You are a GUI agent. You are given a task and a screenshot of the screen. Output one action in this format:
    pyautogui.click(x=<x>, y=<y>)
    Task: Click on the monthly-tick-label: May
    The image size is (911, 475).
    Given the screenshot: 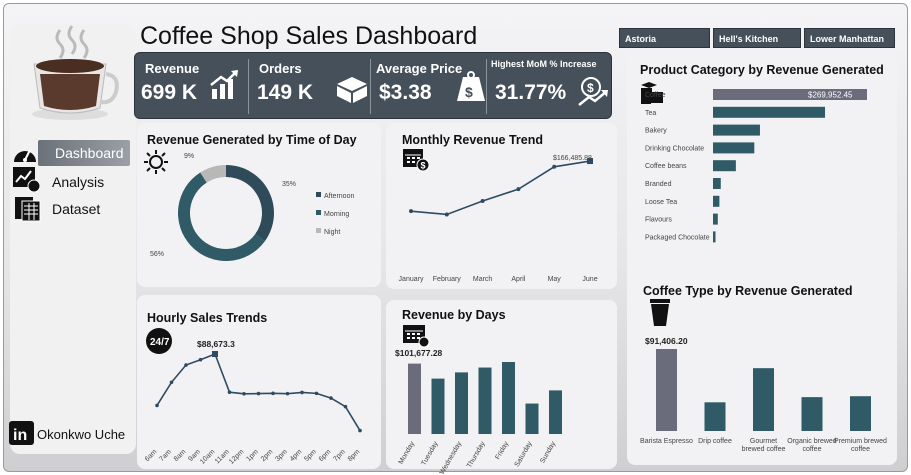 What is the action you would take?
    pyautogui.click(x=555, y=279)
    